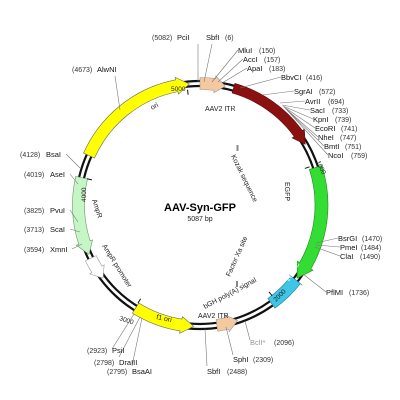 The width and height of the screenshot is (400, 400). What do you see at coordinates (277, 69) in the screenshot?
I see `site-apaI-pos: (183)` at bounding box center [277, 69].